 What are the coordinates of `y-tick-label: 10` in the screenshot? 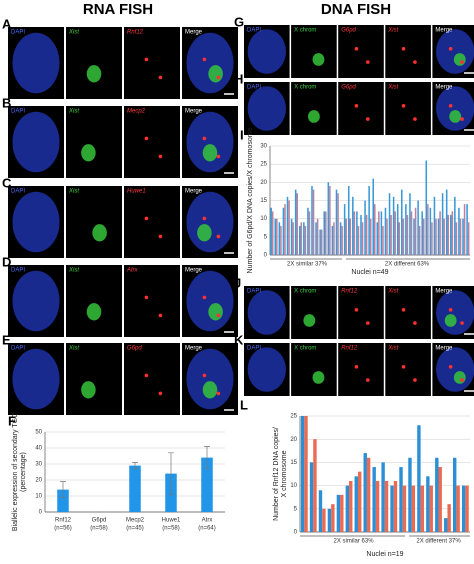 It's located at (263, 219).